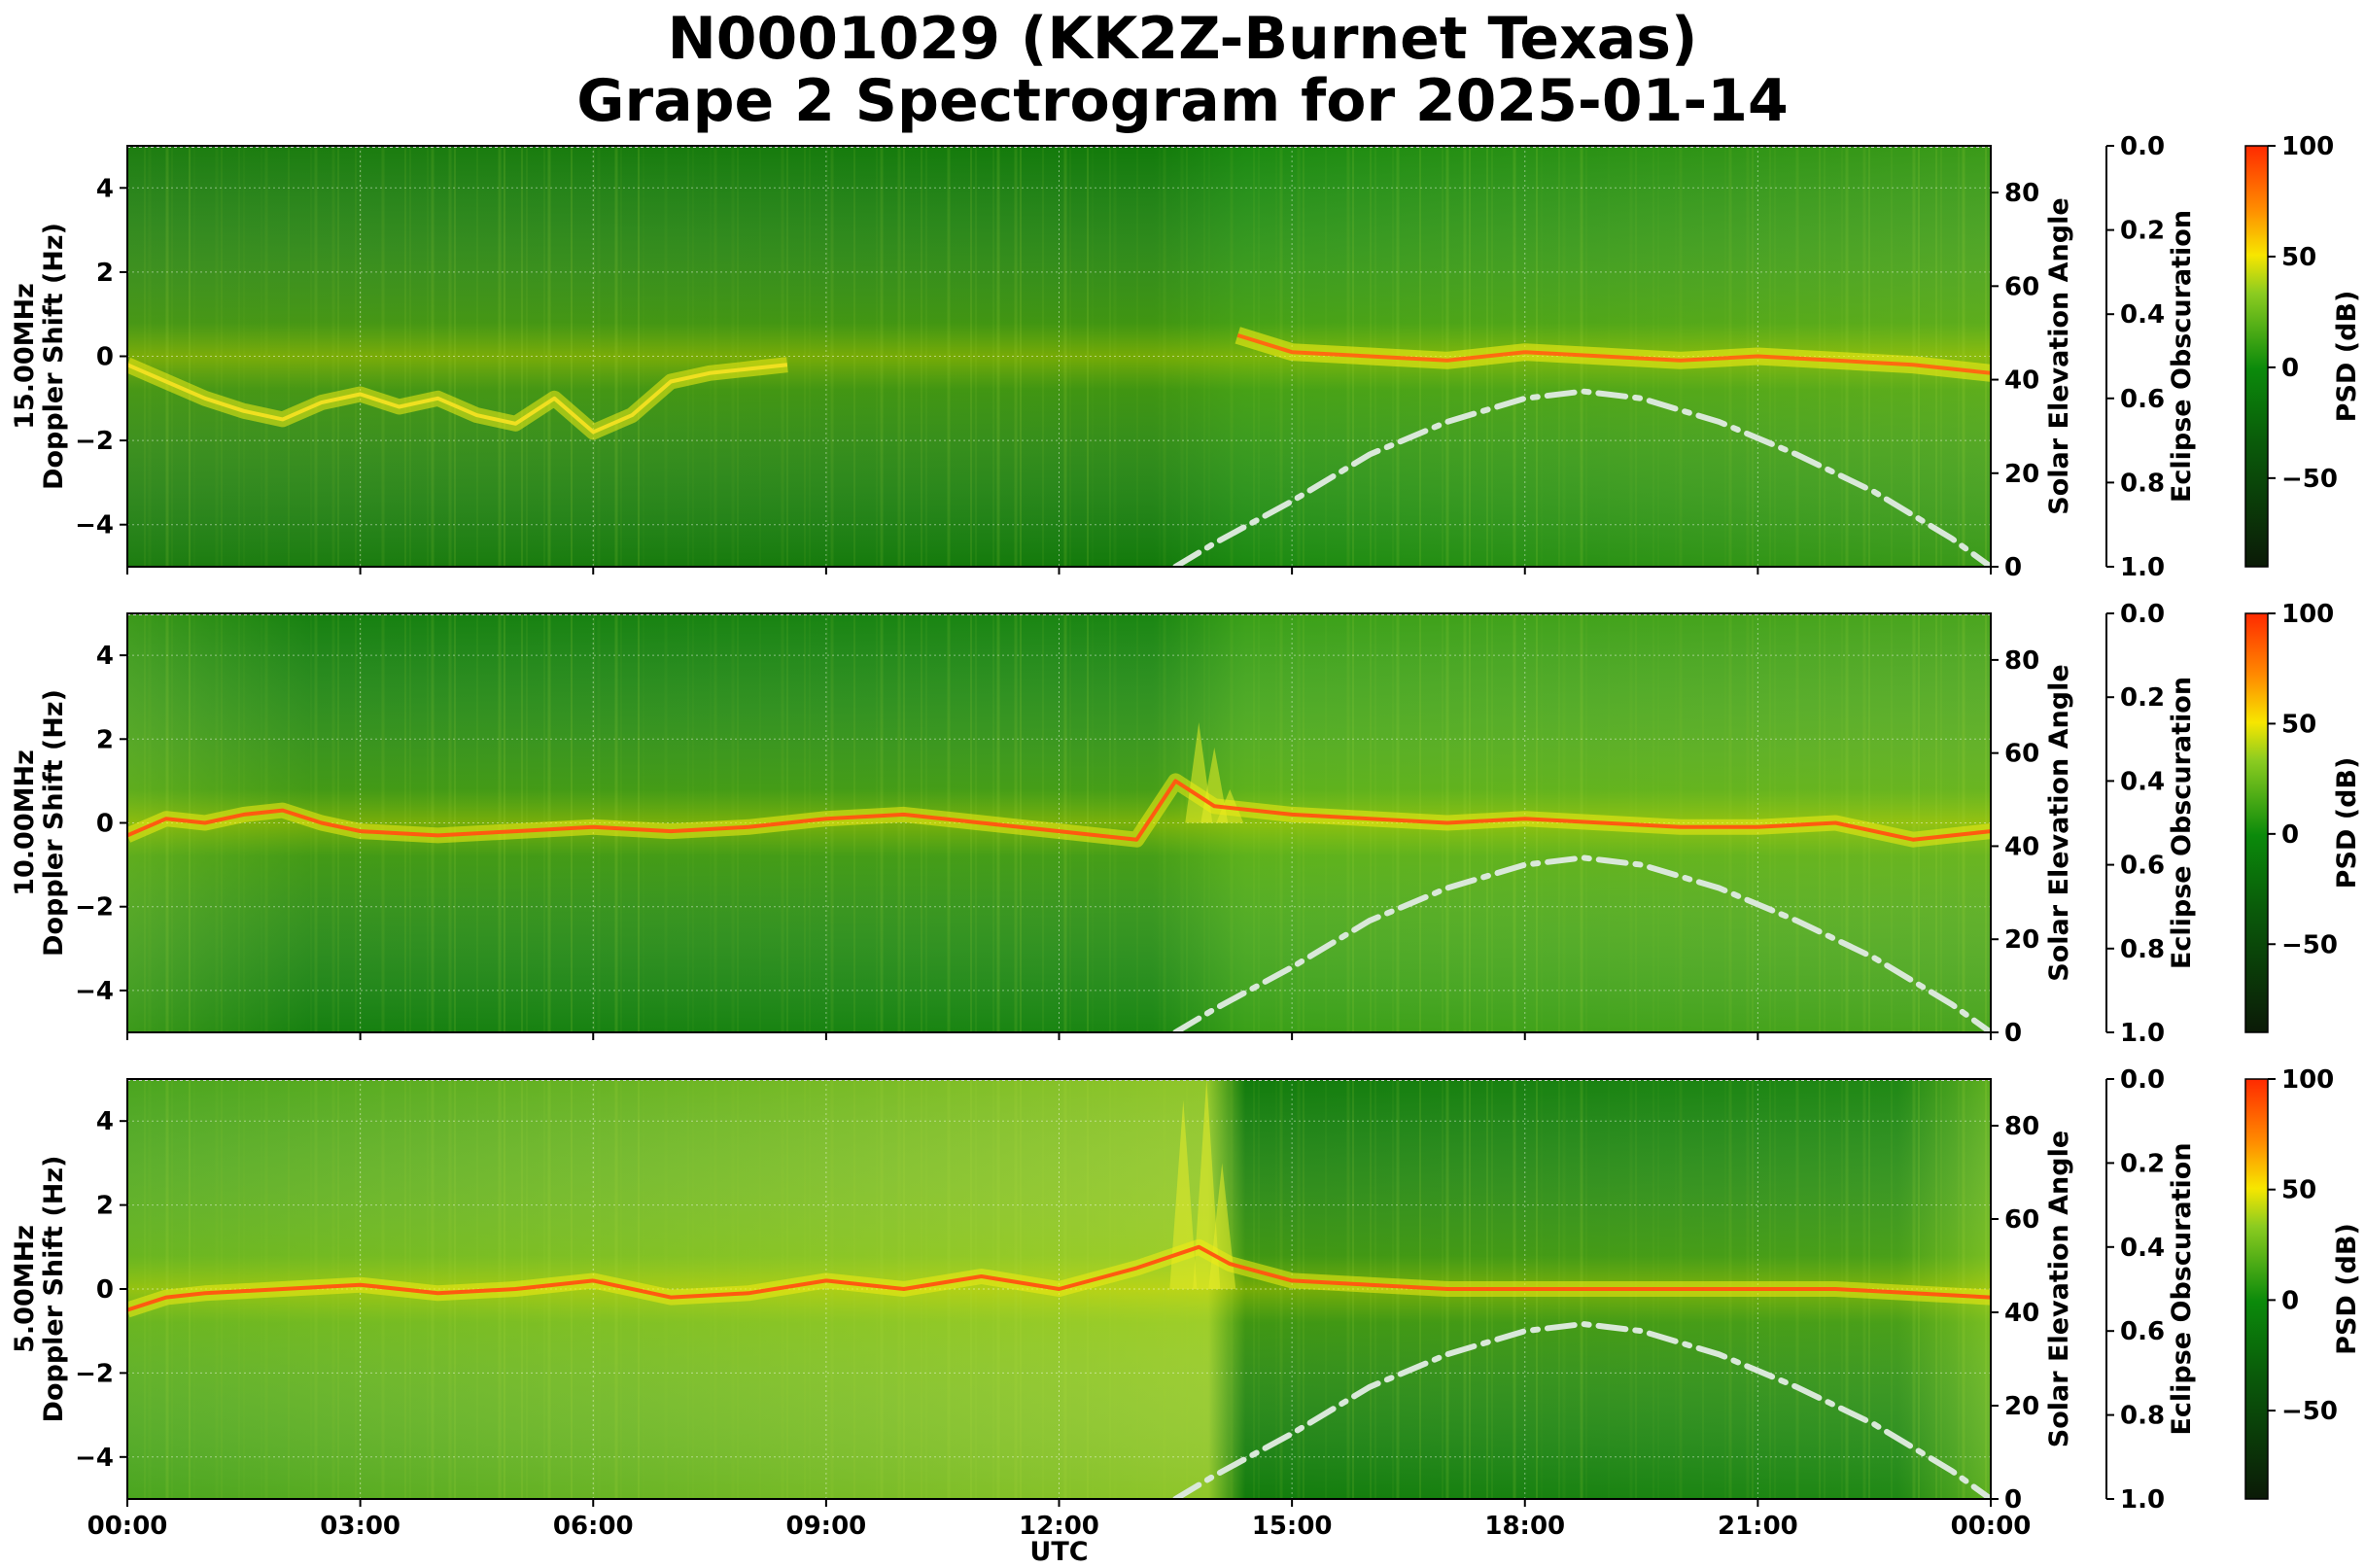  What do you see at coordinates (1182, 101) in the screenshot?
I see `chart-title-line-2: Grape 2 Spectrogram for 2025-01-14` at bounding box center [1182, 101].